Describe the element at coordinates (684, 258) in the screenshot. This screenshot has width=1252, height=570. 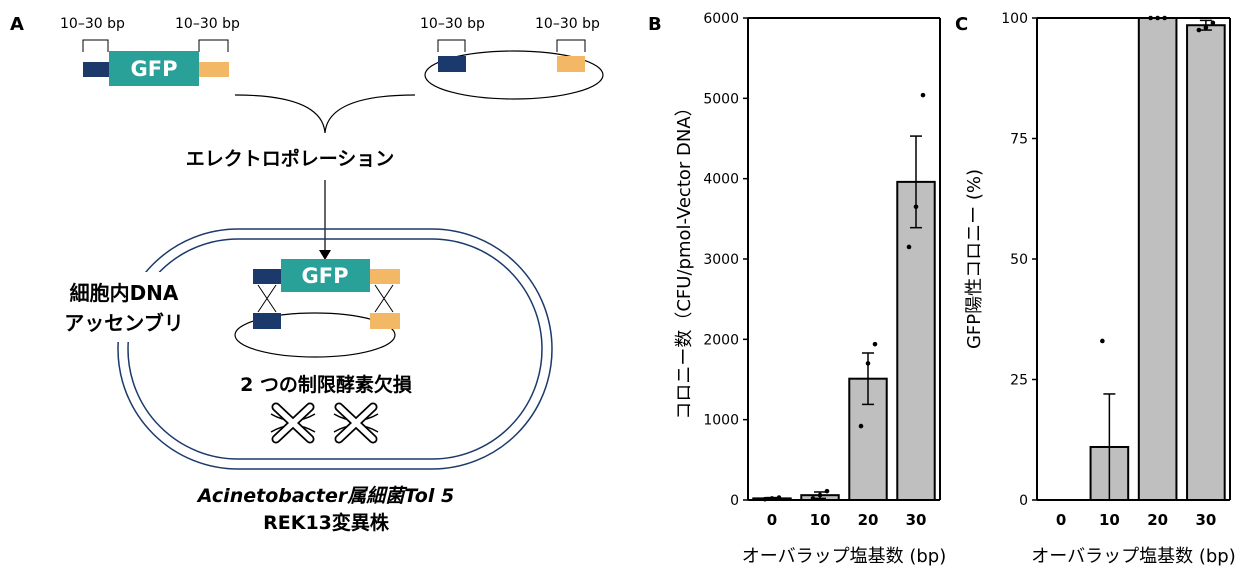
I see `y-axis-label: コロニー数（CFU/pmol-Vector DNA）` at that location.